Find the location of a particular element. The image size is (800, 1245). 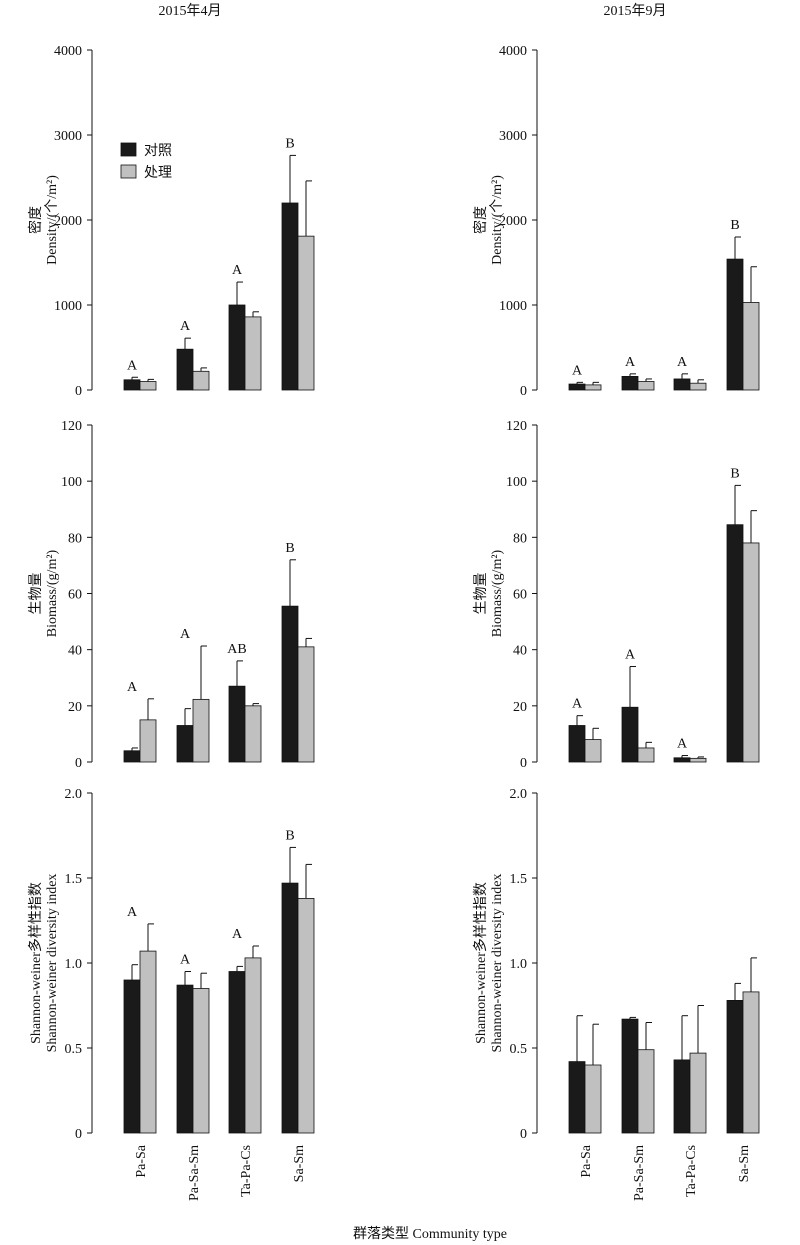

column-title-april: 2015年4月 is located at coordinates (190, 11).